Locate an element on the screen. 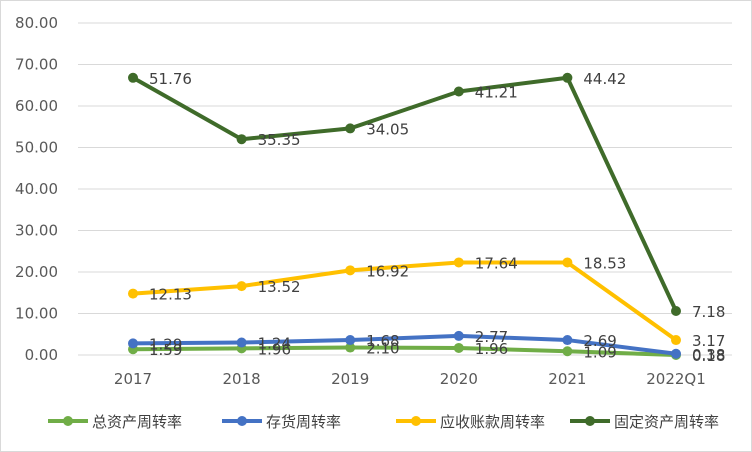 Image resolution: width=752 pixels, height=452 pixels. data-label: 44.42 is located at coordinates (604, 79).